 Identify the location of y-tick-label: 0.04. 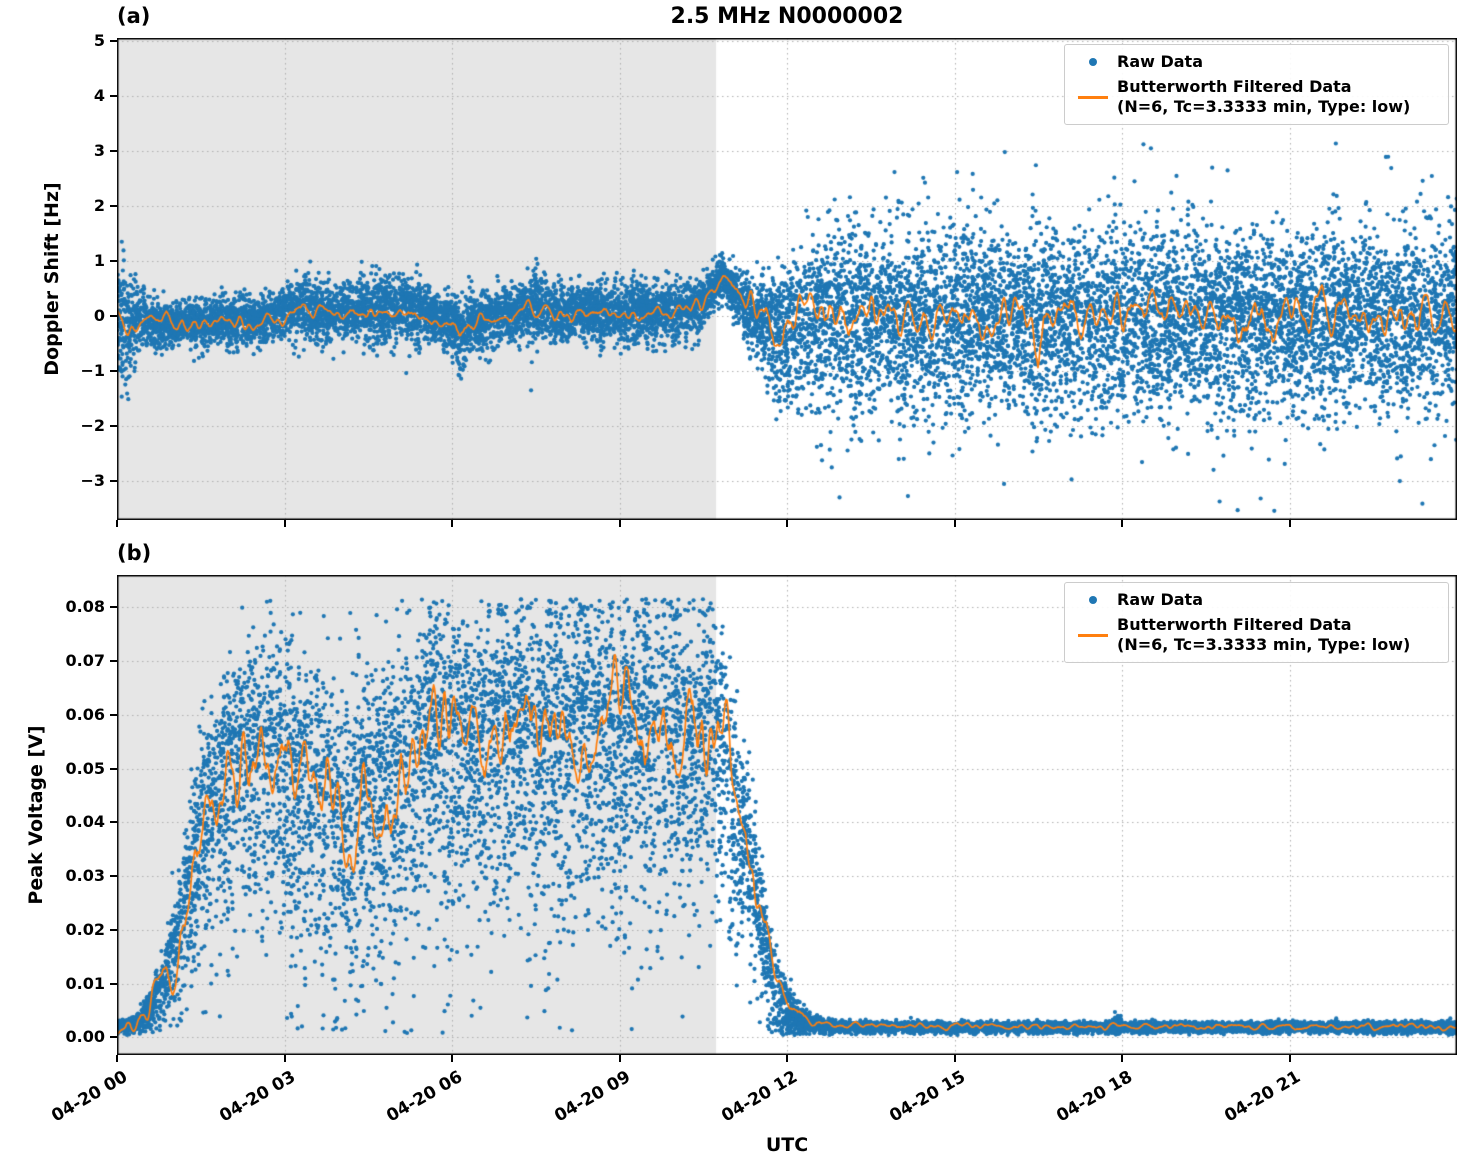
(85, 822).